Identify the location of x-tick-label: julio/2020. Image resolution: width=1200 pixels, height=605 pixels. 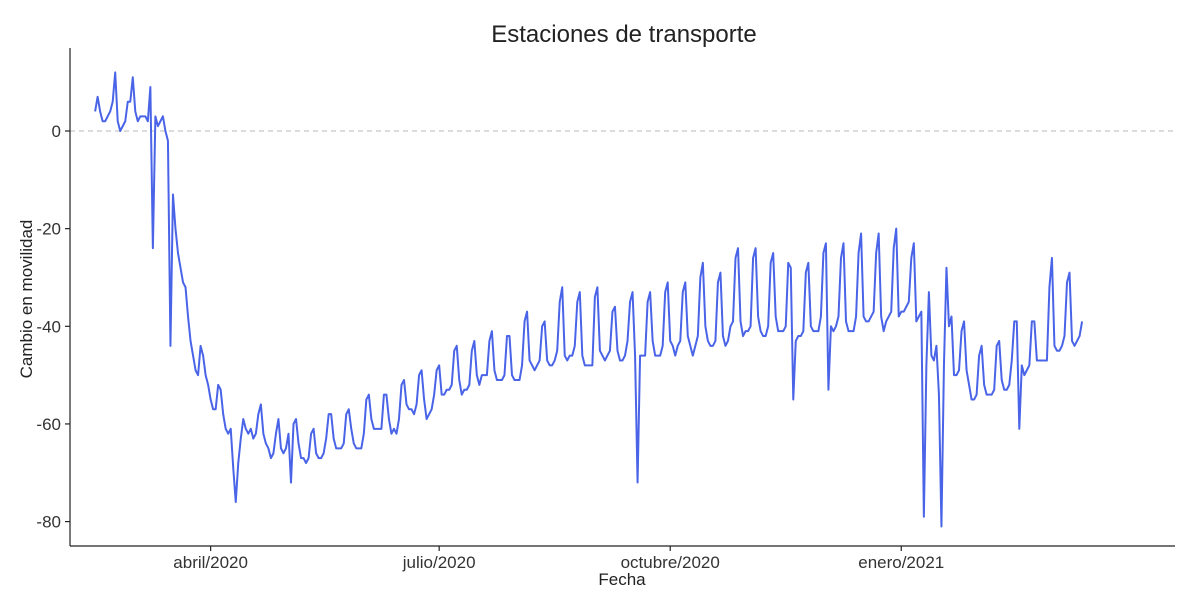
(439, 562).